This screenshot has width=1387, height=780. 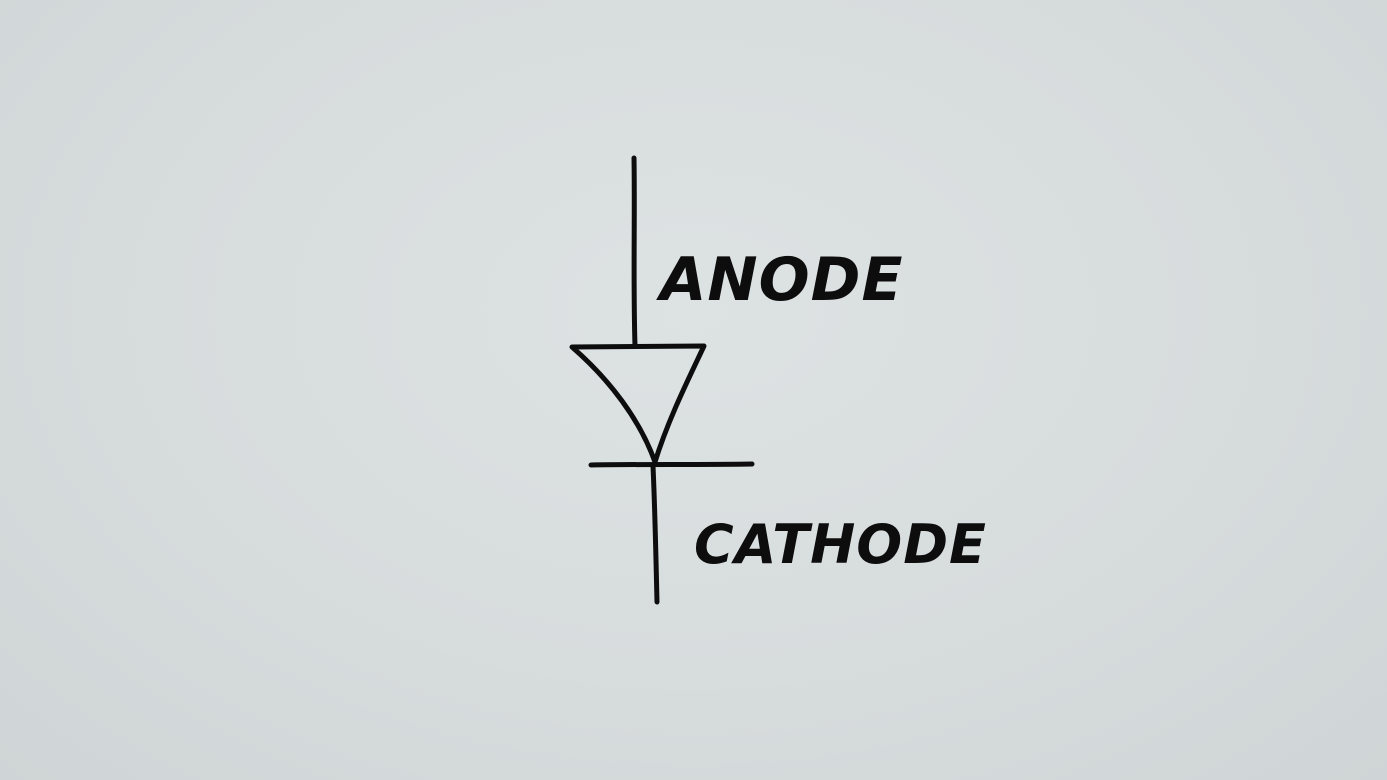 What do you see at coordinates (779, 280) in the screenshot?
I see `anode-label: ANODE` at bounding box center [779, 280].